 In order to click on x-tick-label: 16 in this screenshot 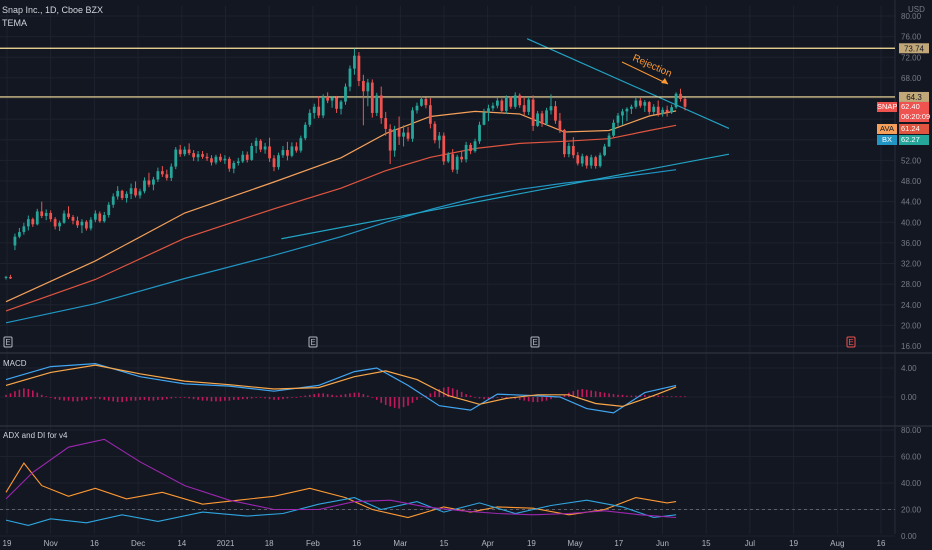, I will do `click(94, 543)`.